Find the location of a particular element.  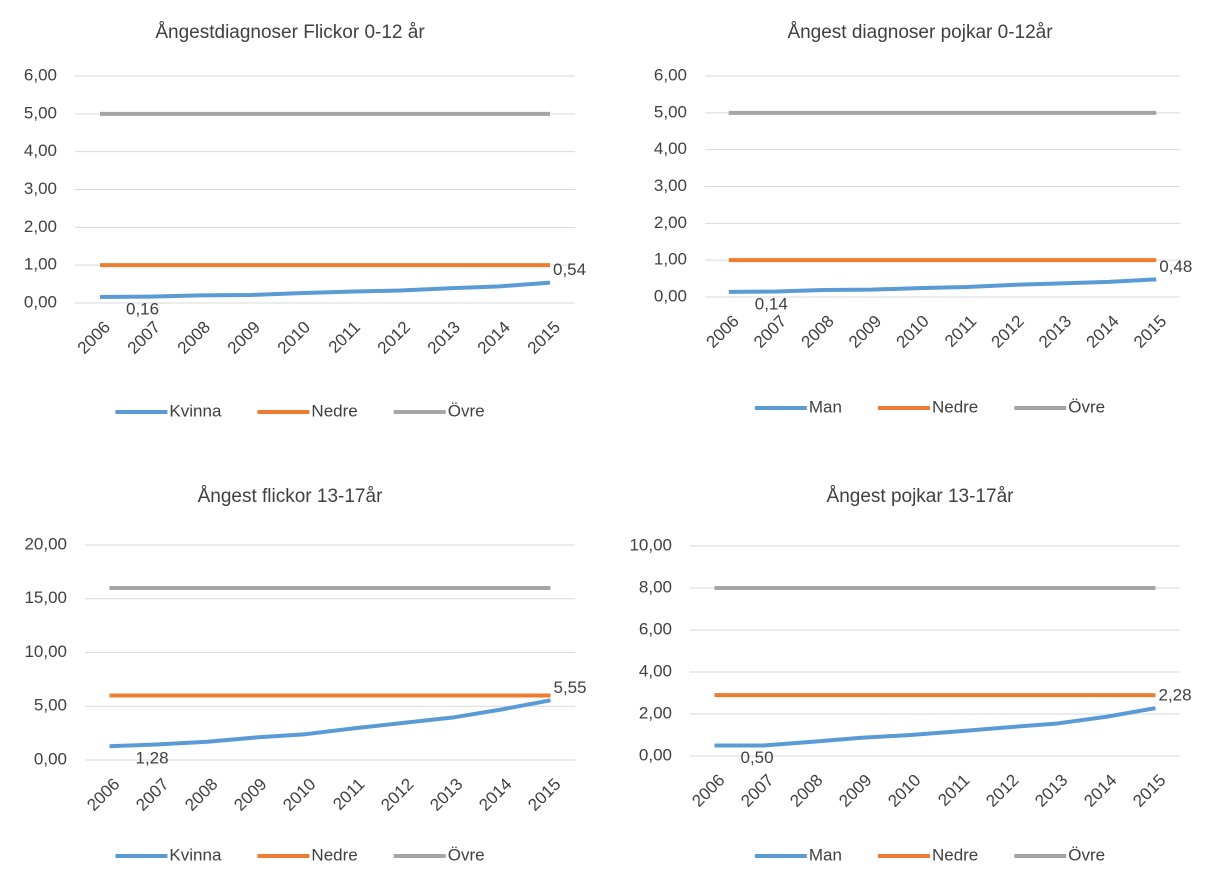

data-label: 1,28 is located at coordinates (152, 758).